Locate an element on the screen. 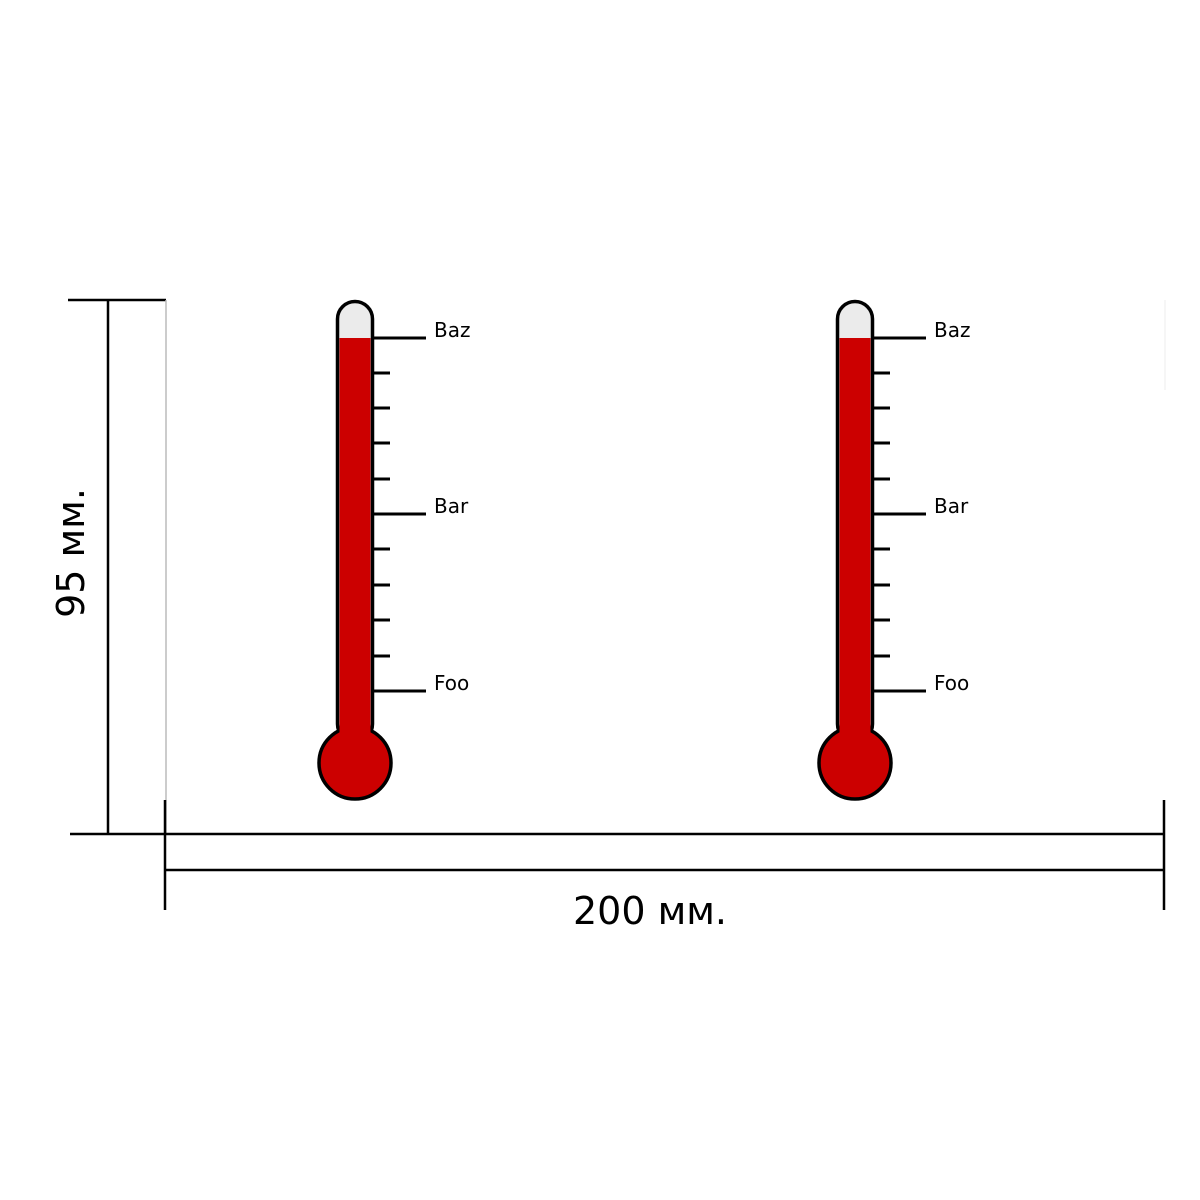  width-dimension is located at coordinates (664, 855).